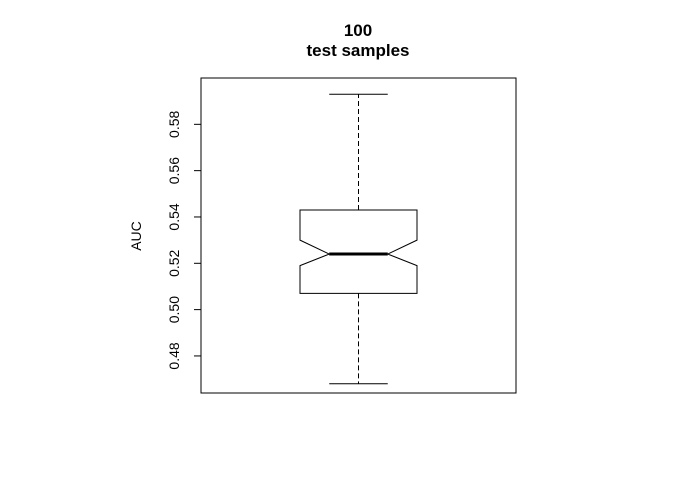  Describe the element at coordinates (136, 236) in the screenshot. I see `y-axis-label: AUC` at that location.